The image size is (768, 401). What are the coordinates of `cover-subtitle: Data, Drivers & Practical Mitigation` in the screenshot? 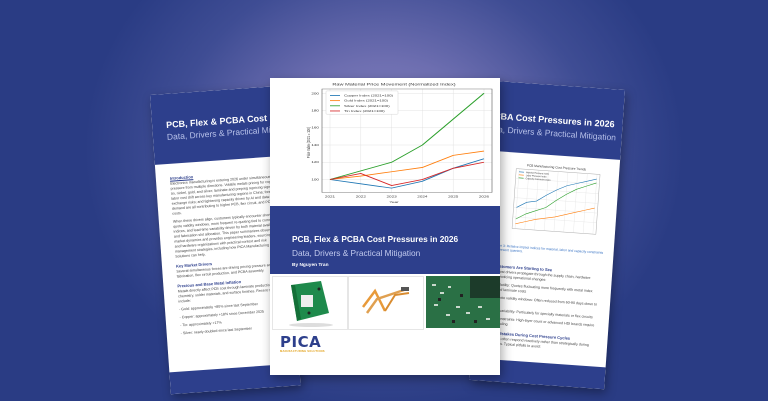 It's located at (356, 253).